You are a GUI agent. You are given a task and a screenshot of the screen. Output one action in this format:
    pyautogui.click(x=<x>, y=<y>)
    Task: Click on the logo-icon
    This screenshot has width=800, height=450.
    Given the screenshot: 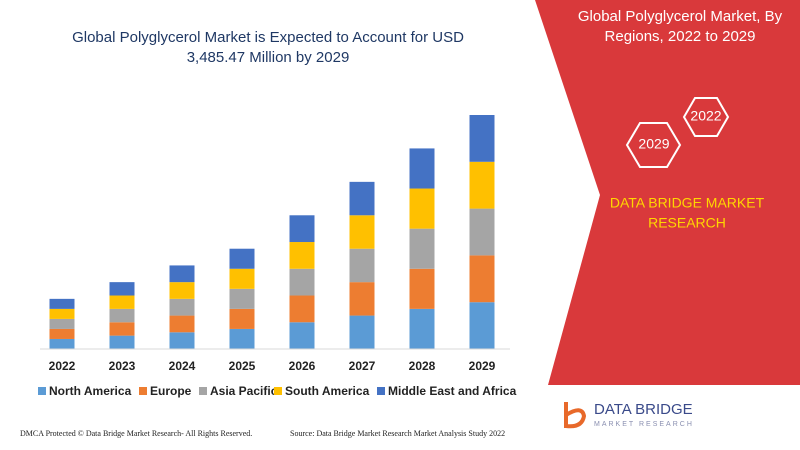 What is the action you would take?
    pyautogui.click(x=575, y=415)
    